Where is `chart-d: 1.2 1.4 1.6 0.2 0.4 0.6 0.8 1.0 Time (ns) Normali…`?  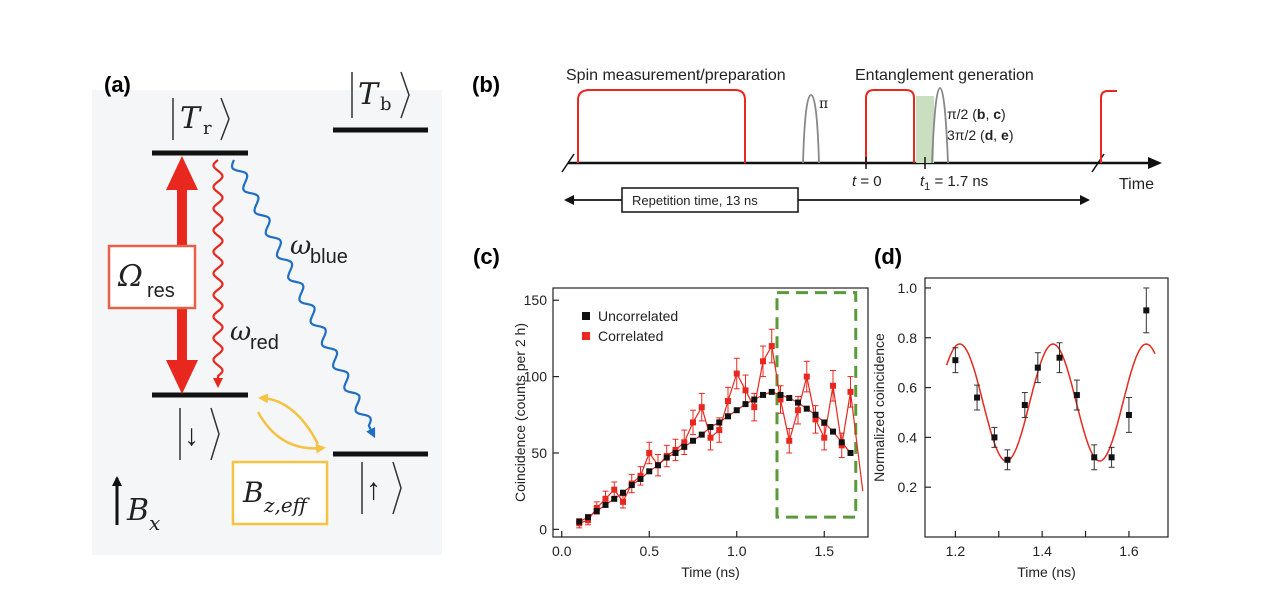 chart-d: 1.2 1.4 1.6 0.2 0.4 0.6 0.8 1.0 Time (ns) Normali… is located at coordinates (1020, 428).